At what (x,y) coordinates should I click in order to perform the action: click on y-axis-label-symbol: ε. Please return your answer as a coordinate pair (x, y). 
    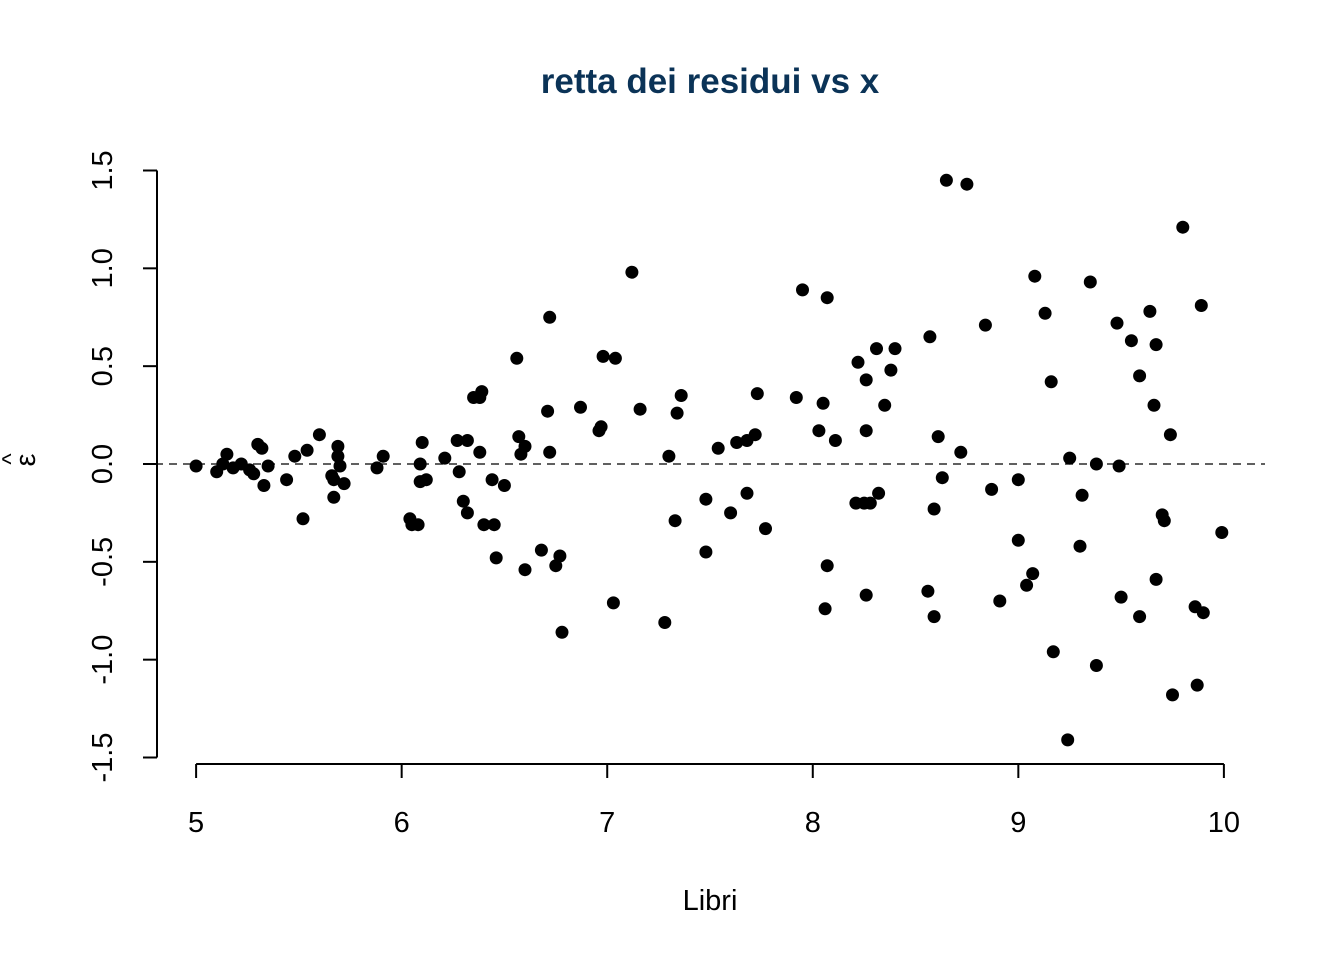
    Looking at the image, I should click on (26, 459).